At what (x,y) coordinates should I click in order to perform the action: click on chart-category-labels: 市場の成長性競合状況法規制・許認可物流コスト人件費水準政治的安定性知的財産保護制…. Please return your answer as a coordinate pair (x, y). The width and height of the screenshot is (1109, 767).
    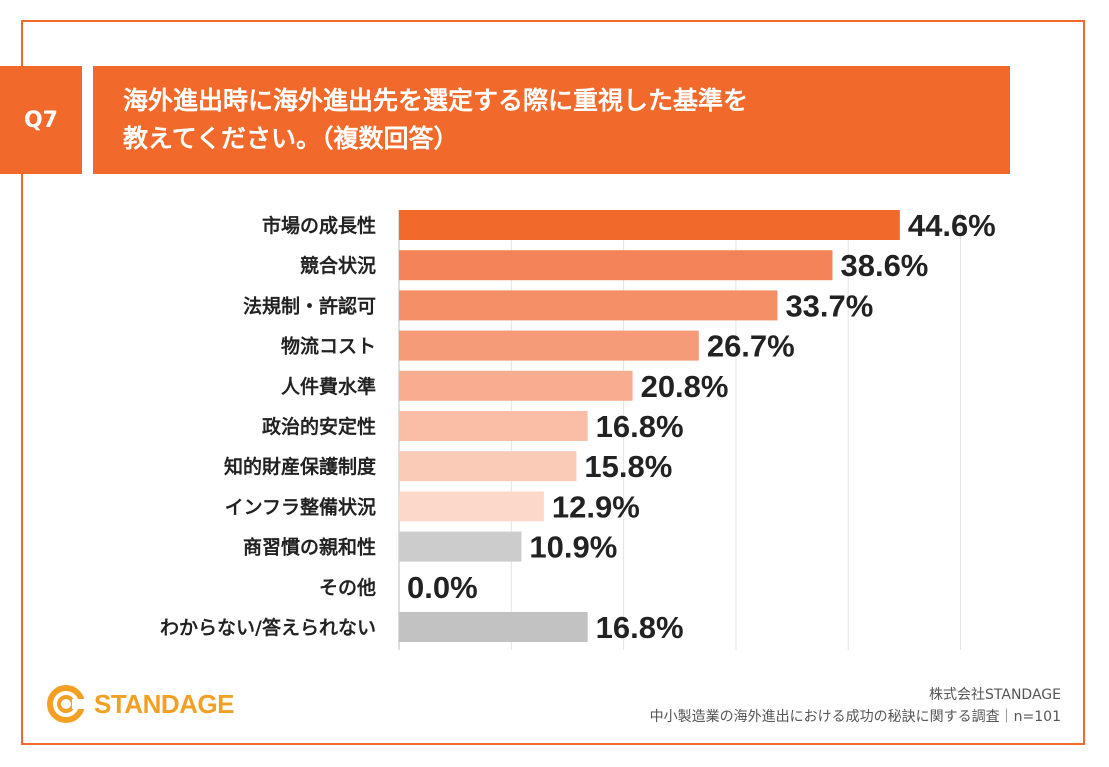
    Looking at the image, I should click on (268, 426).